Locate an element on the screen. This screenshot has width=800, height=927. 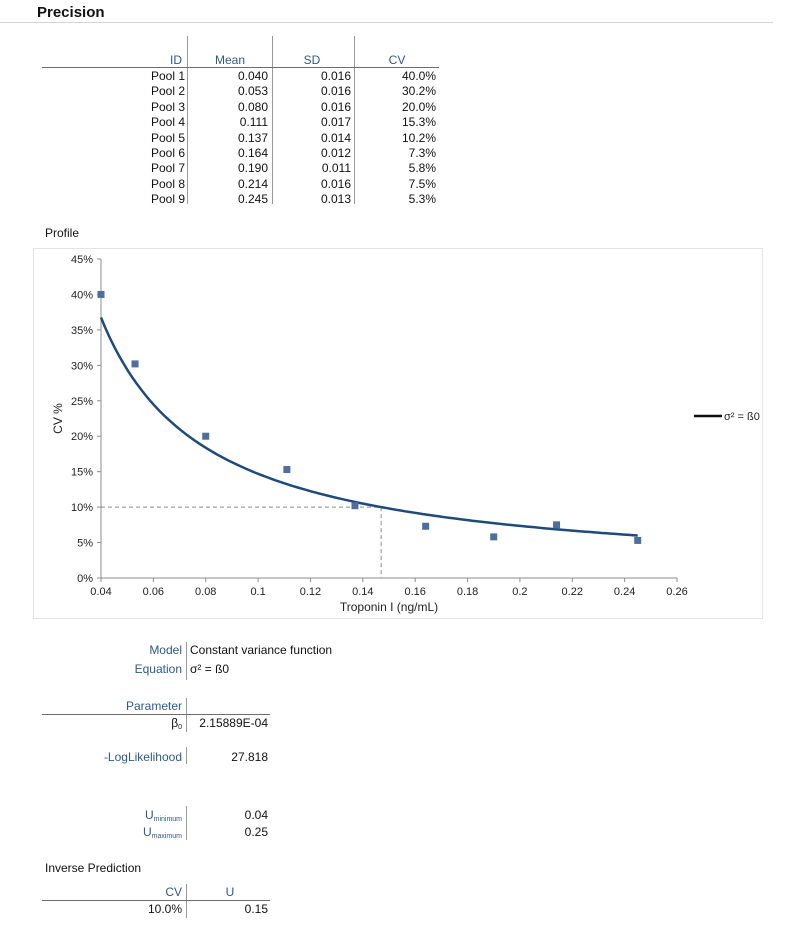
cell-mean: 0.137 is located at coordinates (252, 137).